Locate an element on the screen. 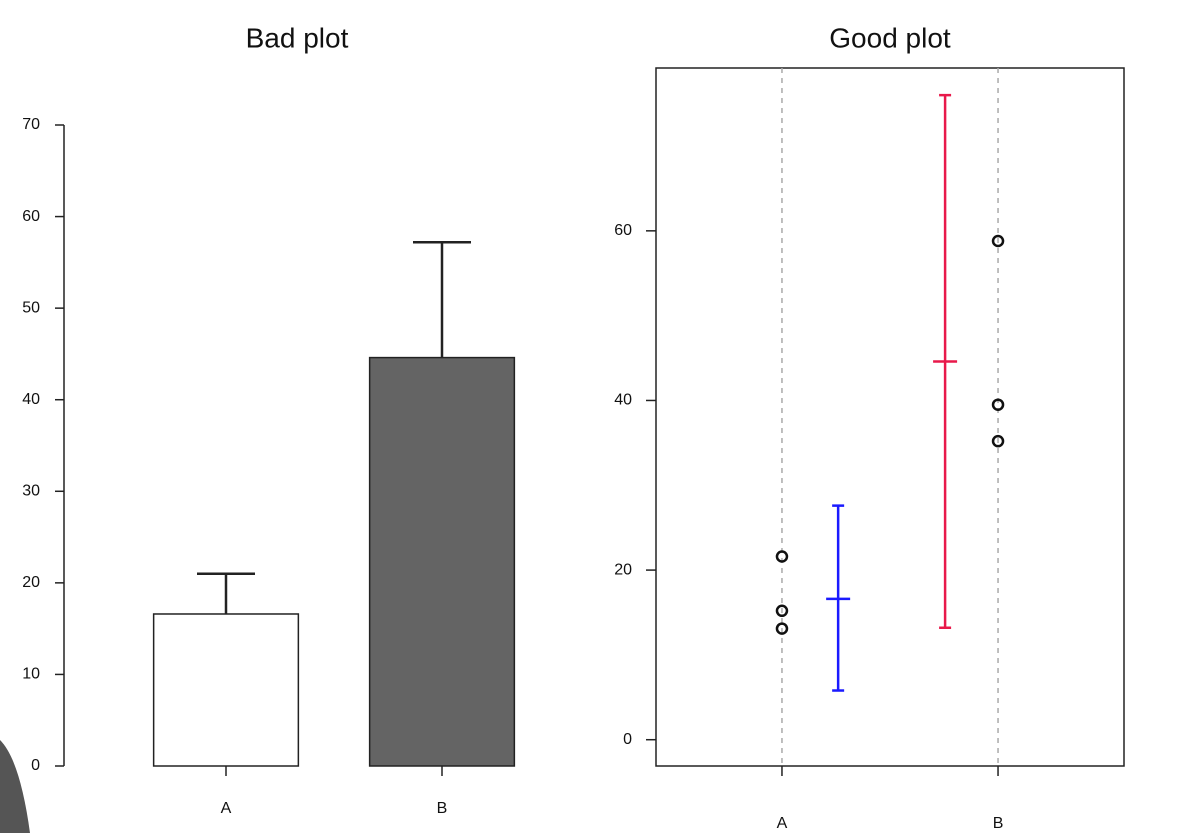  chart-title: Bad plot is located at coordinates (297, 37).